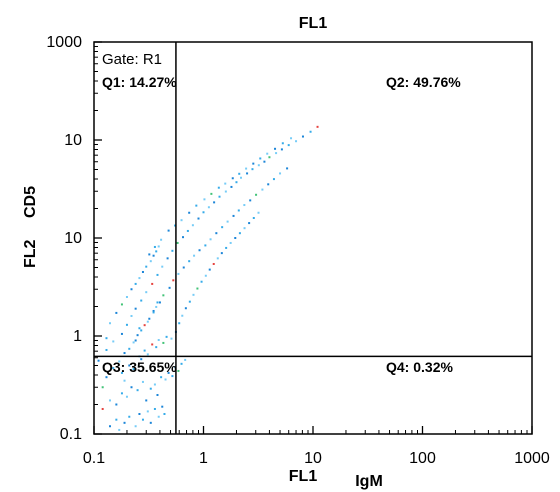 The image size is (560, 492). Describe the element at coordinates (316, 446) in the screenshot. I see `x-axis-ticks: 0.1 1 10 100 1000` at that location.